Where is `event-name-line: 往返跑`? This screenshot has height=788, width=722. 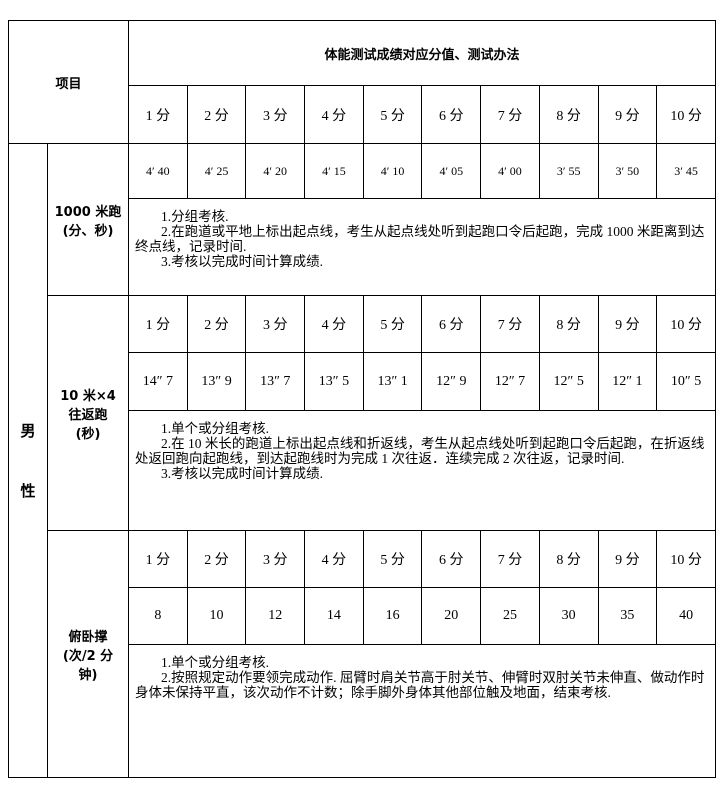
event-name-line: 往返跑 is located at coordinates (88, 415).